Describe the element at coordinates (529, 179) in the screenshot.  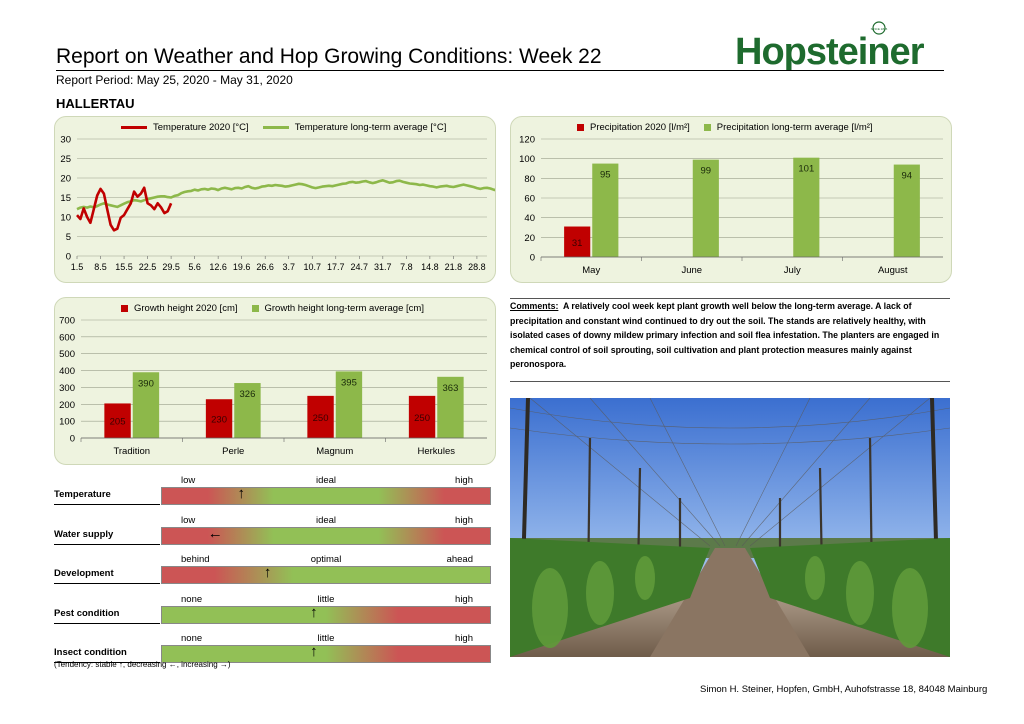
I see `y-tick-label: 80` at that location.